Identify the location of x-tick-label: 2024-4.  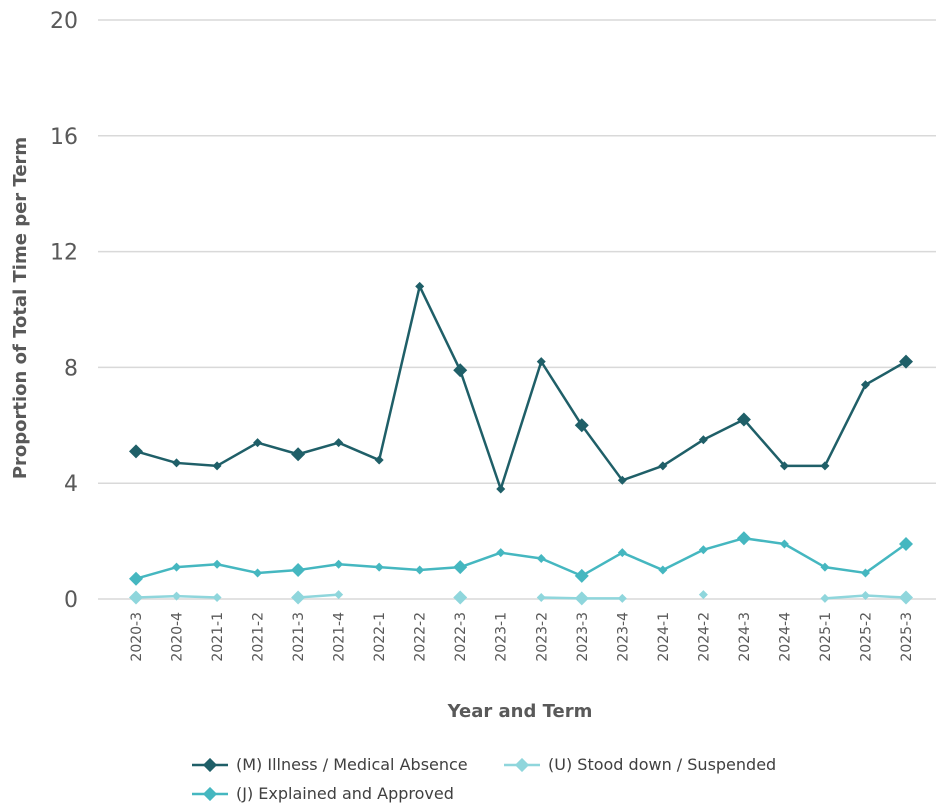
(785, 637).